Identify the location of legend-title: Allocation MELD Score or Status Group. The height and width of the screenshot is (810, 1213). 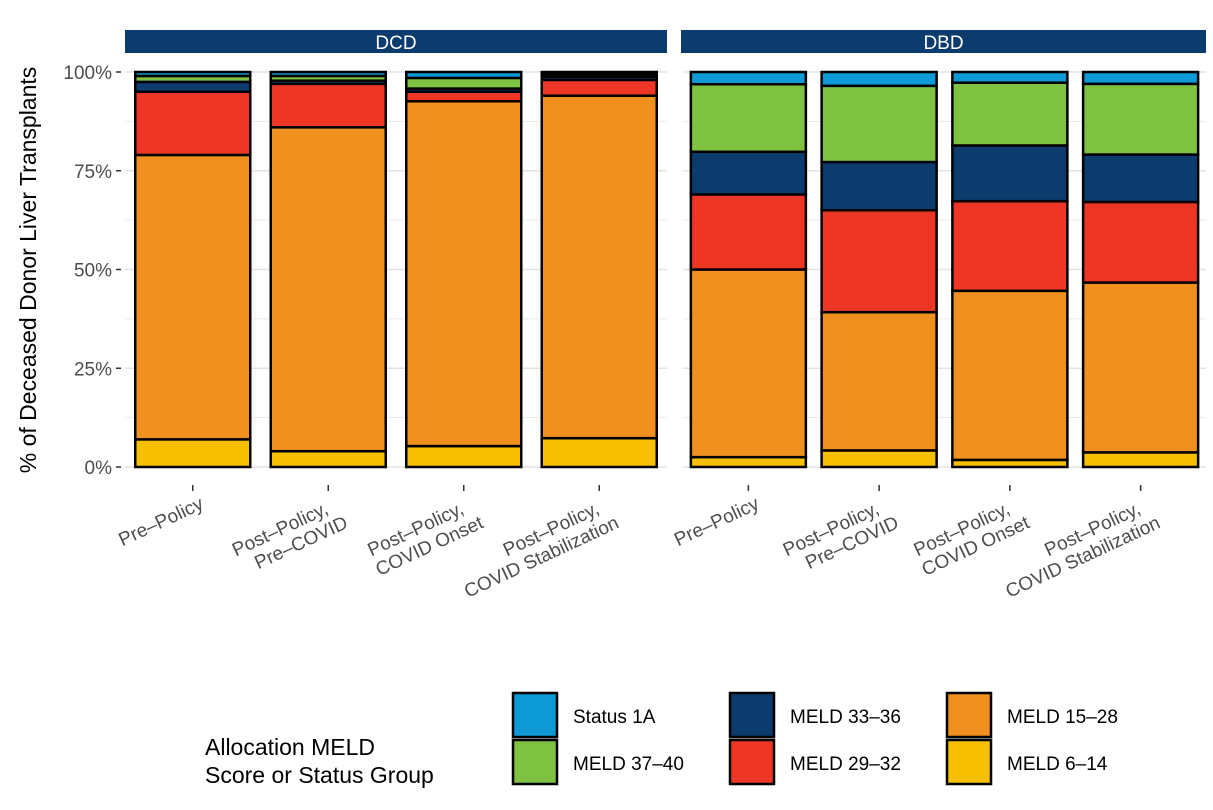
(319, 761).